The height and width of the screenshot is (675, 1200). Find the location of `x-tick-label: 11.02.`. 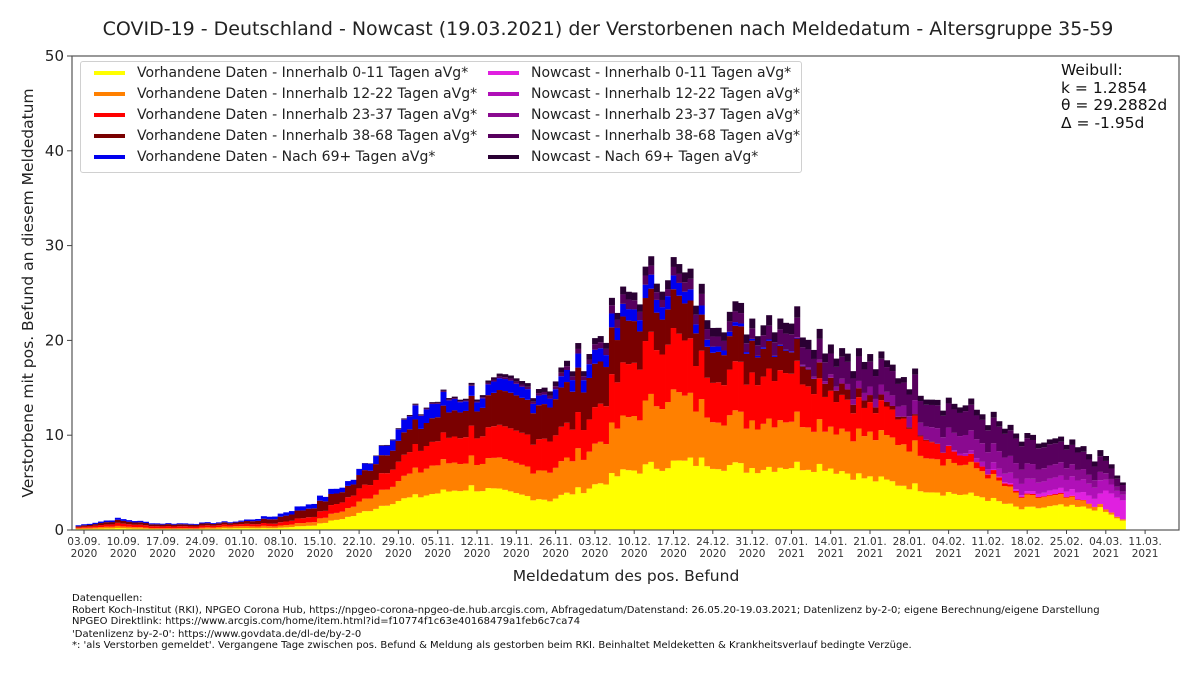

x-tick-label: 11.02. is located at coordinates (987, 542).